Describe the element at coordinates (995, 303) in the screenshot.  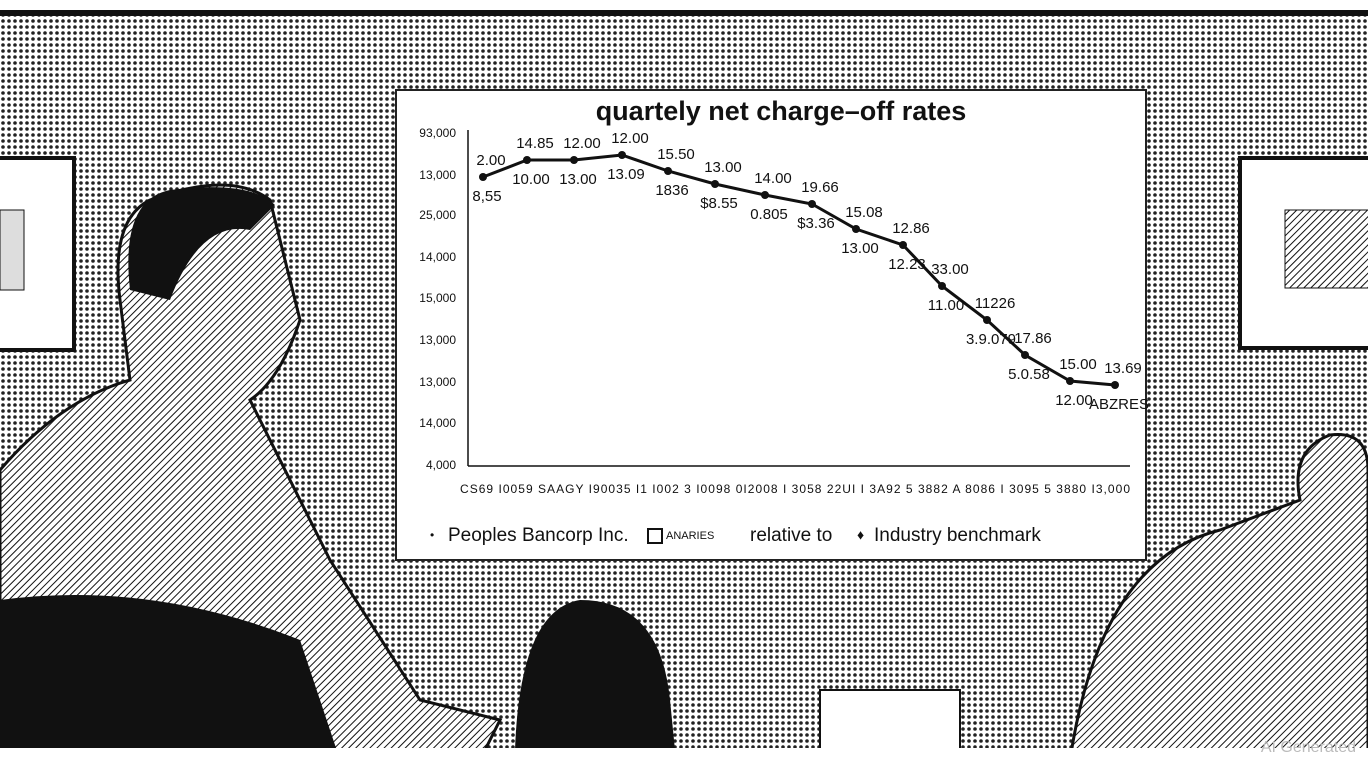
I see `point-label: 11226` at that location.